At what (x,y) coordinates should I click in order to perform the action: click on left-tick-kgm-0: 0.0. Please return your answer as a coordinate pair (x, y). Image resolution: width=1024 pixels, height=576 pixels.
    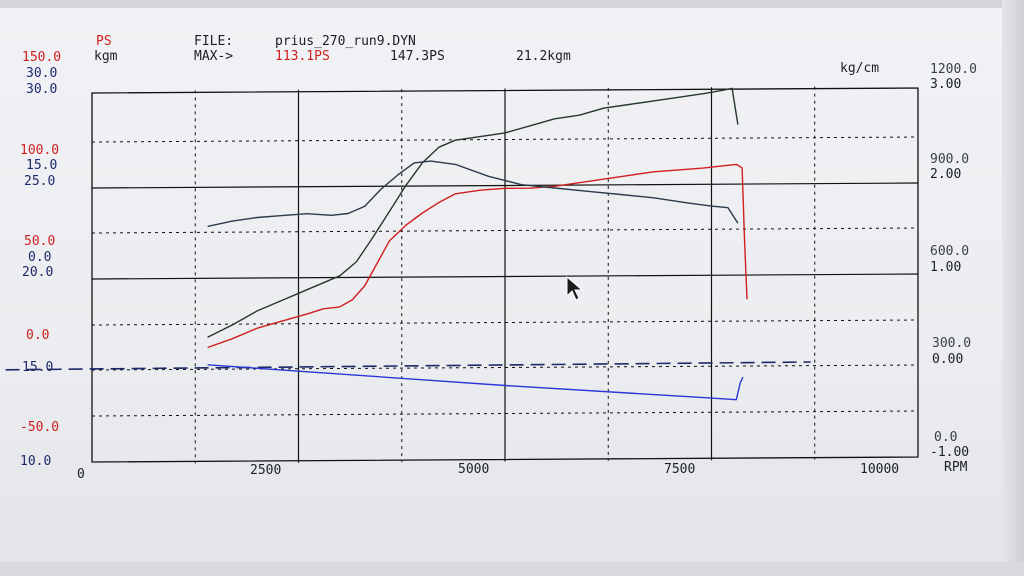
    Looking at the image, I should click on (40, 257).